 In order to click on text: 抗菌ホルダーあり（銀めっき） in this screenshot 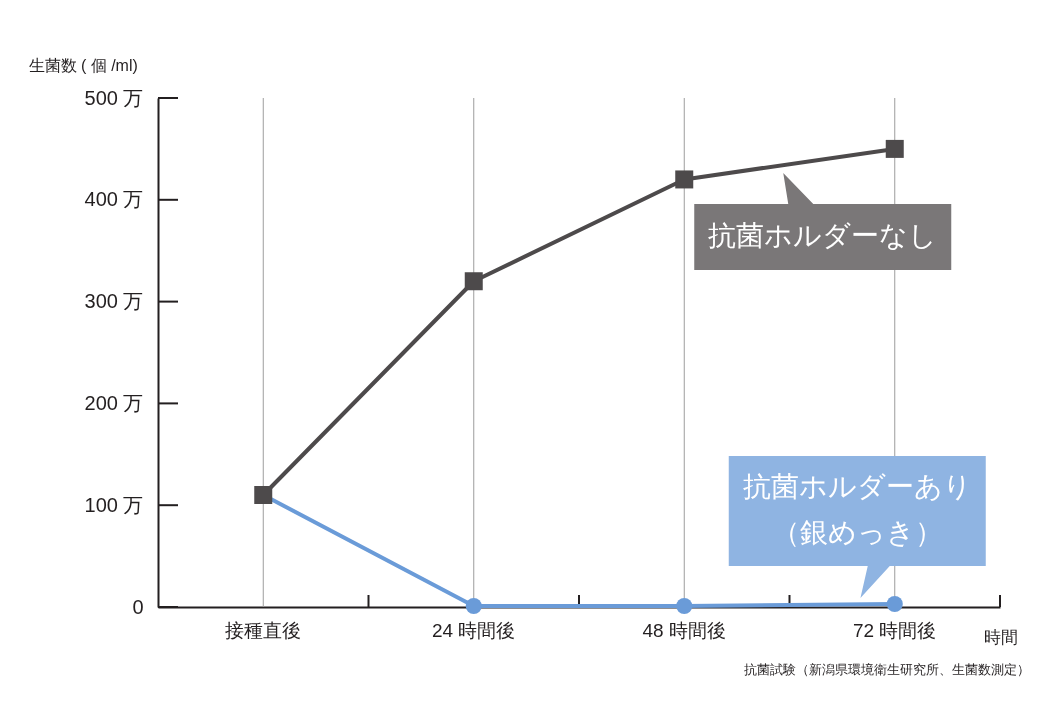, I will do `click(857, 509)`.